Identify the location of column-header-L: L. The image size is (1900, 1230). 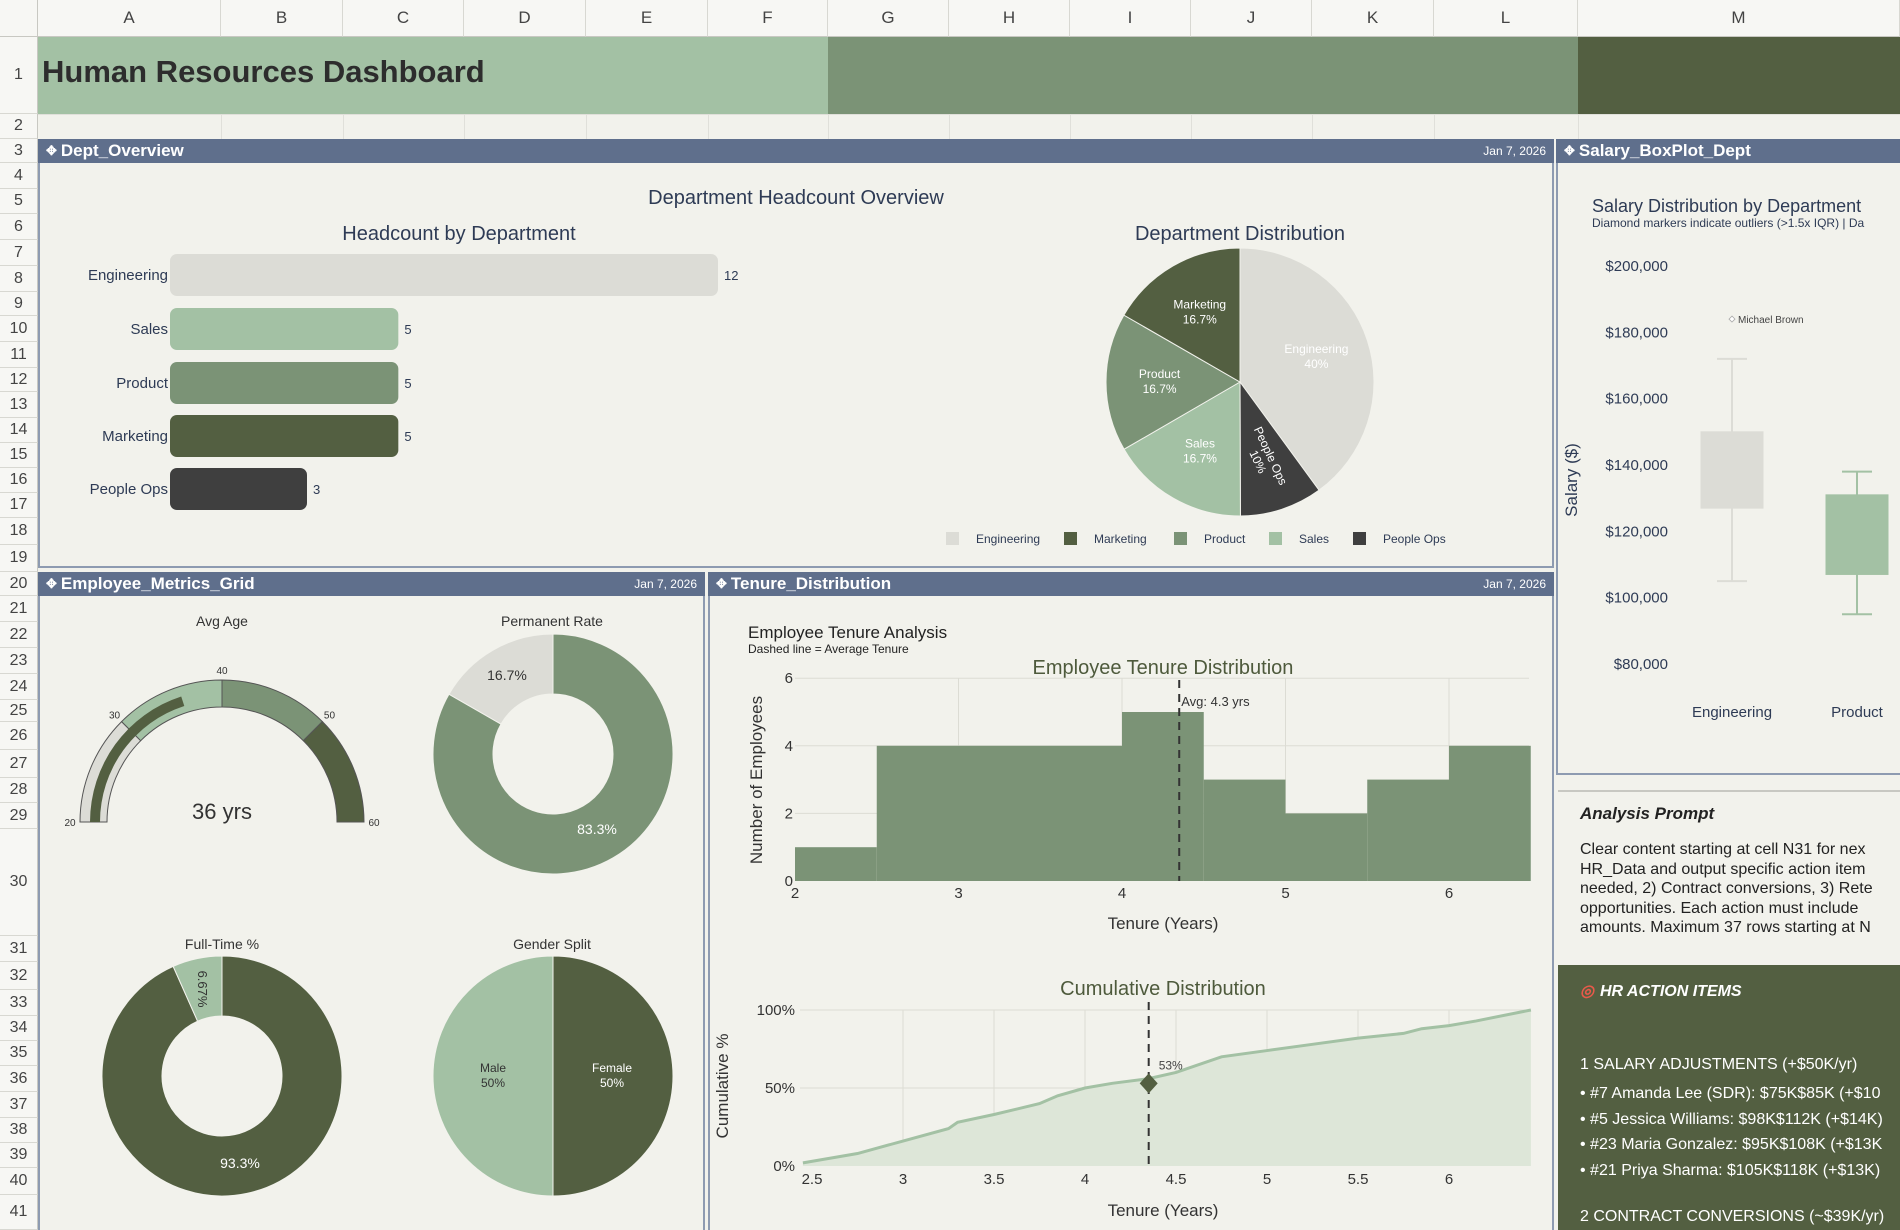
(1506, 18).